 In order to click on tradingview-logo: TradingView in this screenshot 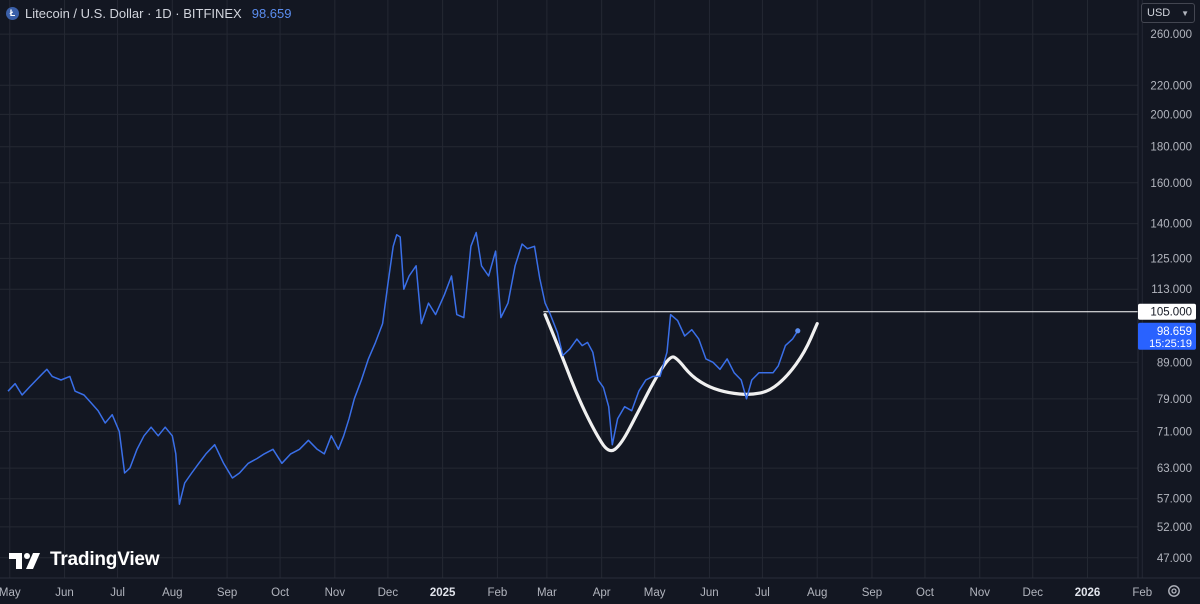, I will do `click(84, 560)`.